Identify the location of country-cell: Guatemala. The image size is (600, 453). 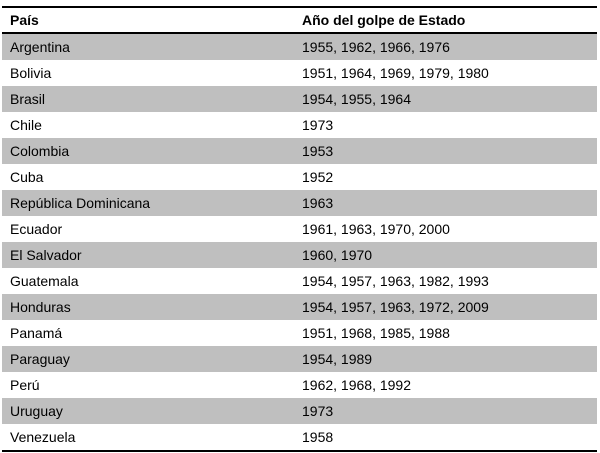
(44, 281).